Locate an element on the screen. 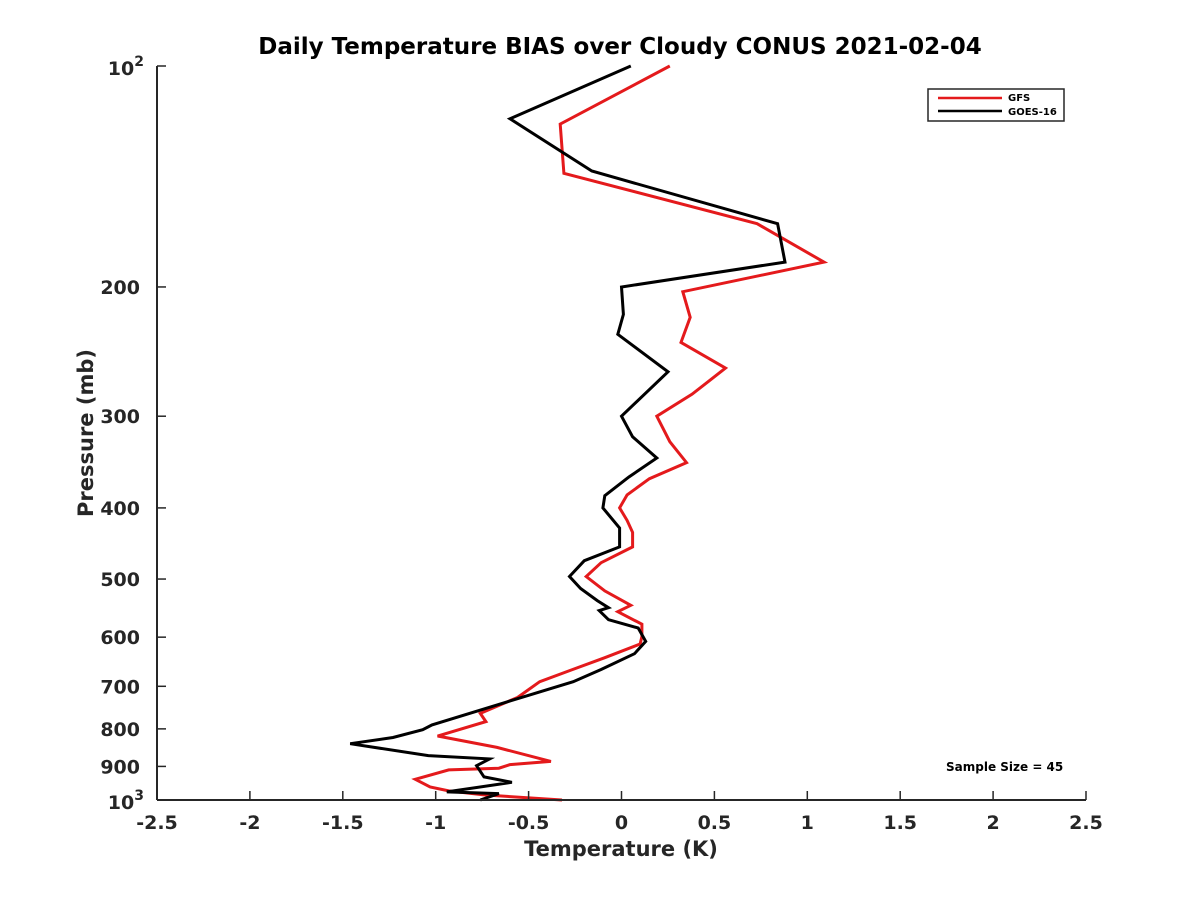 This screenshot has width=1200, height=900. x-tick-label: -1.5 is located at coordinates (343, 823).